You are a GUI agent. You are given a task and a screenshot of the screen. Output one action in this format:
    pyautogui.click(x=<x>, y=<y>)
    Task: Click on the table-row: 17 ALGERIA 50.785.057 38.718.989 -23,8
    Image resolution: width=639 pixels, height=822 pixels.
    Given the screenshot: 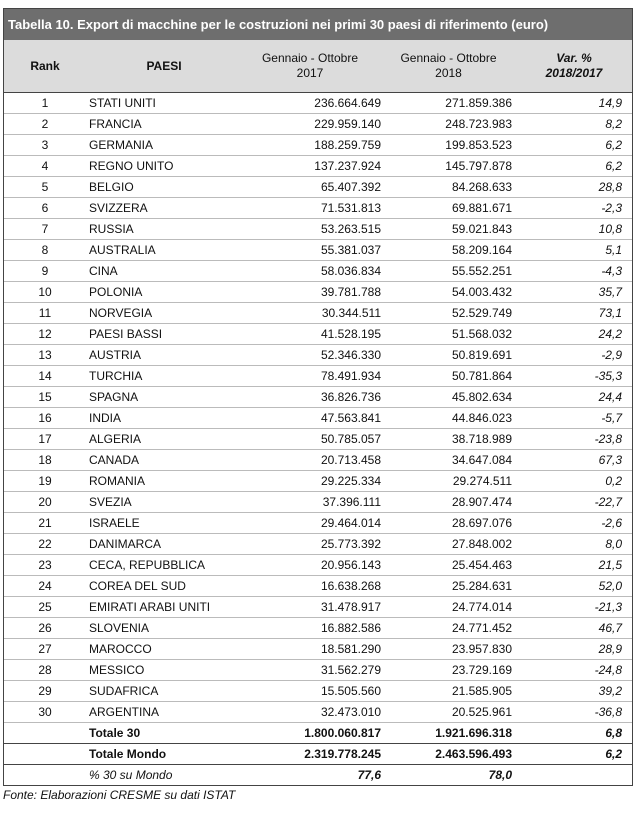 What is the action you would take?
    pyautogui.click(x=318, y=439)
    